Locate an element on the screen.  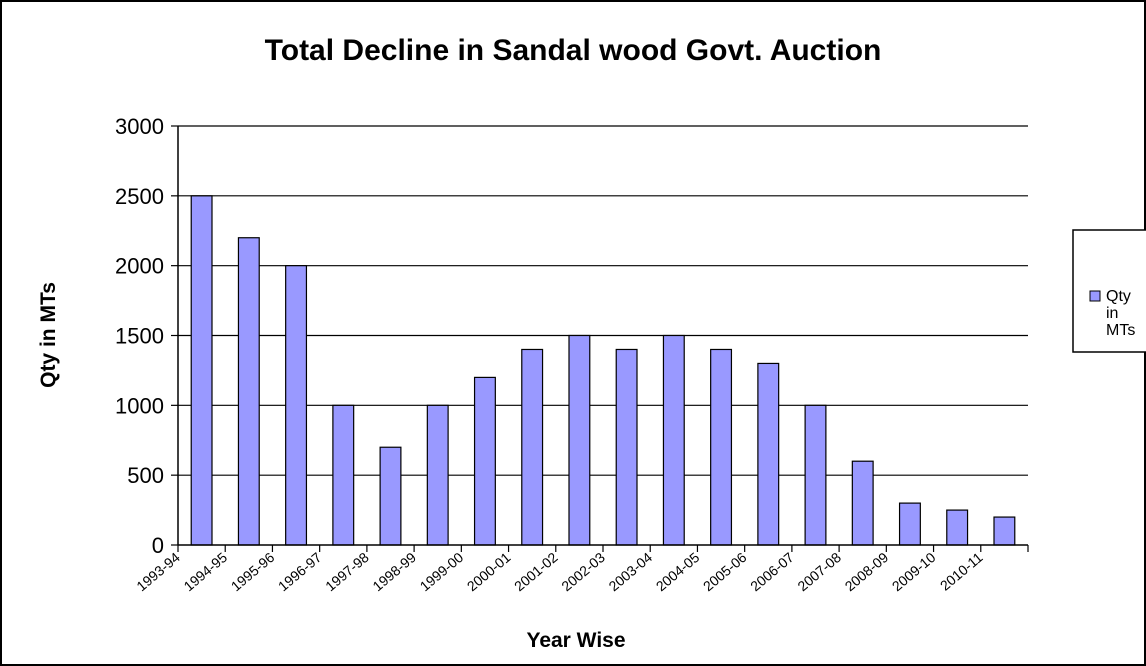
legend-label-line: in is located at coordinates (1112, 313).